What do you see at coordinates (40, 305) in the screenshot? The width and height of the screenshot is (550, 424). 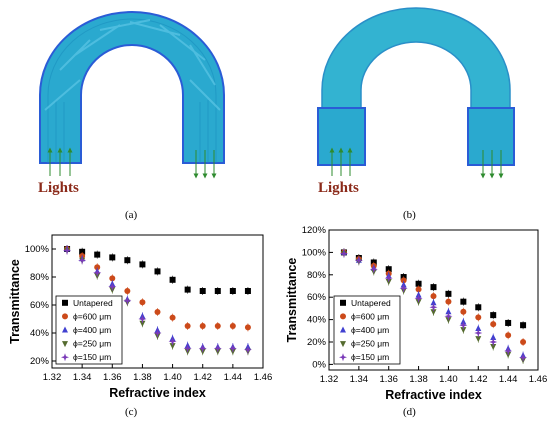 I see `y-tick-label: 60%` at bounding box center [40, 305].